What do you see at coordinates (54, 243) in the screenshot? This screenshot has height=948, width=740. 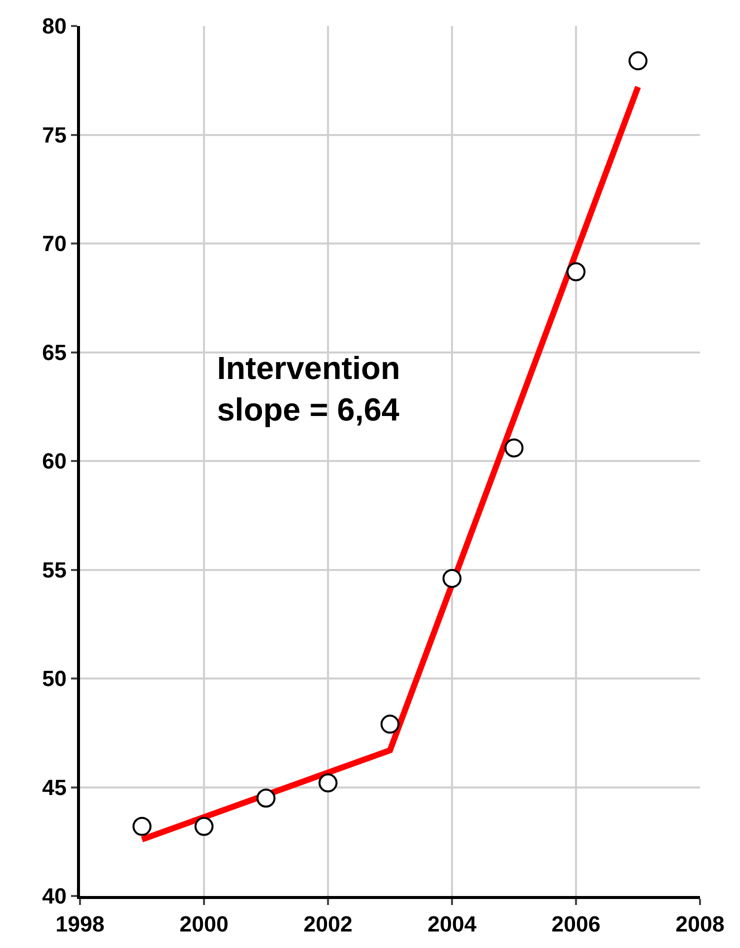 I see `y-tick-label: 70` at bounding box center [54, 243].